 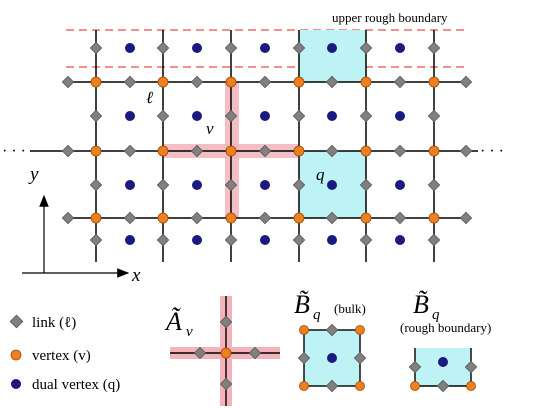 What do you see at coordinates (255, 353) in the screenshot?
I see `star-example-link-right` at bounding box center [255, 353].